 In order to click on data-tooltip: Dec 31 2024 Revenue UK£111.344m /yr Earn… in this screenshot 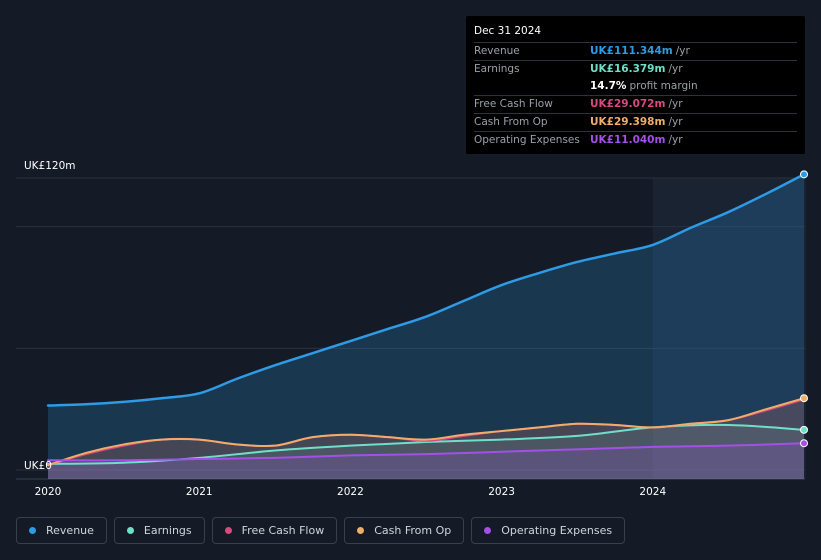, I will do `click(635, 85)`.